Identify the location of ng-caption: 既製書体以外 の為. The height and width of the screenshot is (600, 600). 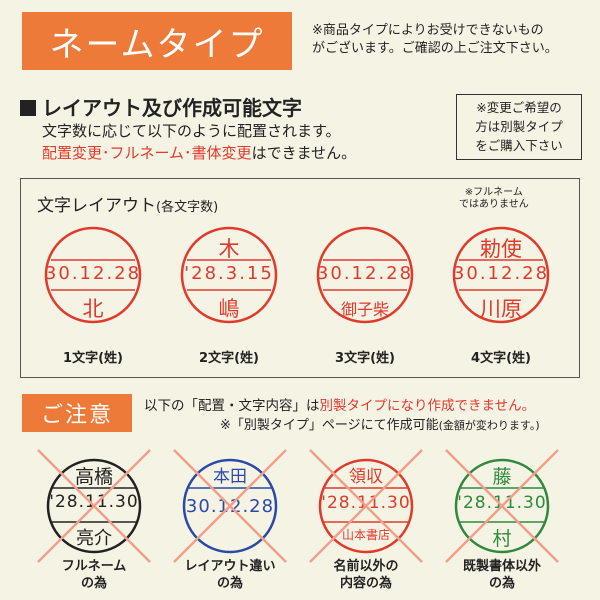
(502, 575).